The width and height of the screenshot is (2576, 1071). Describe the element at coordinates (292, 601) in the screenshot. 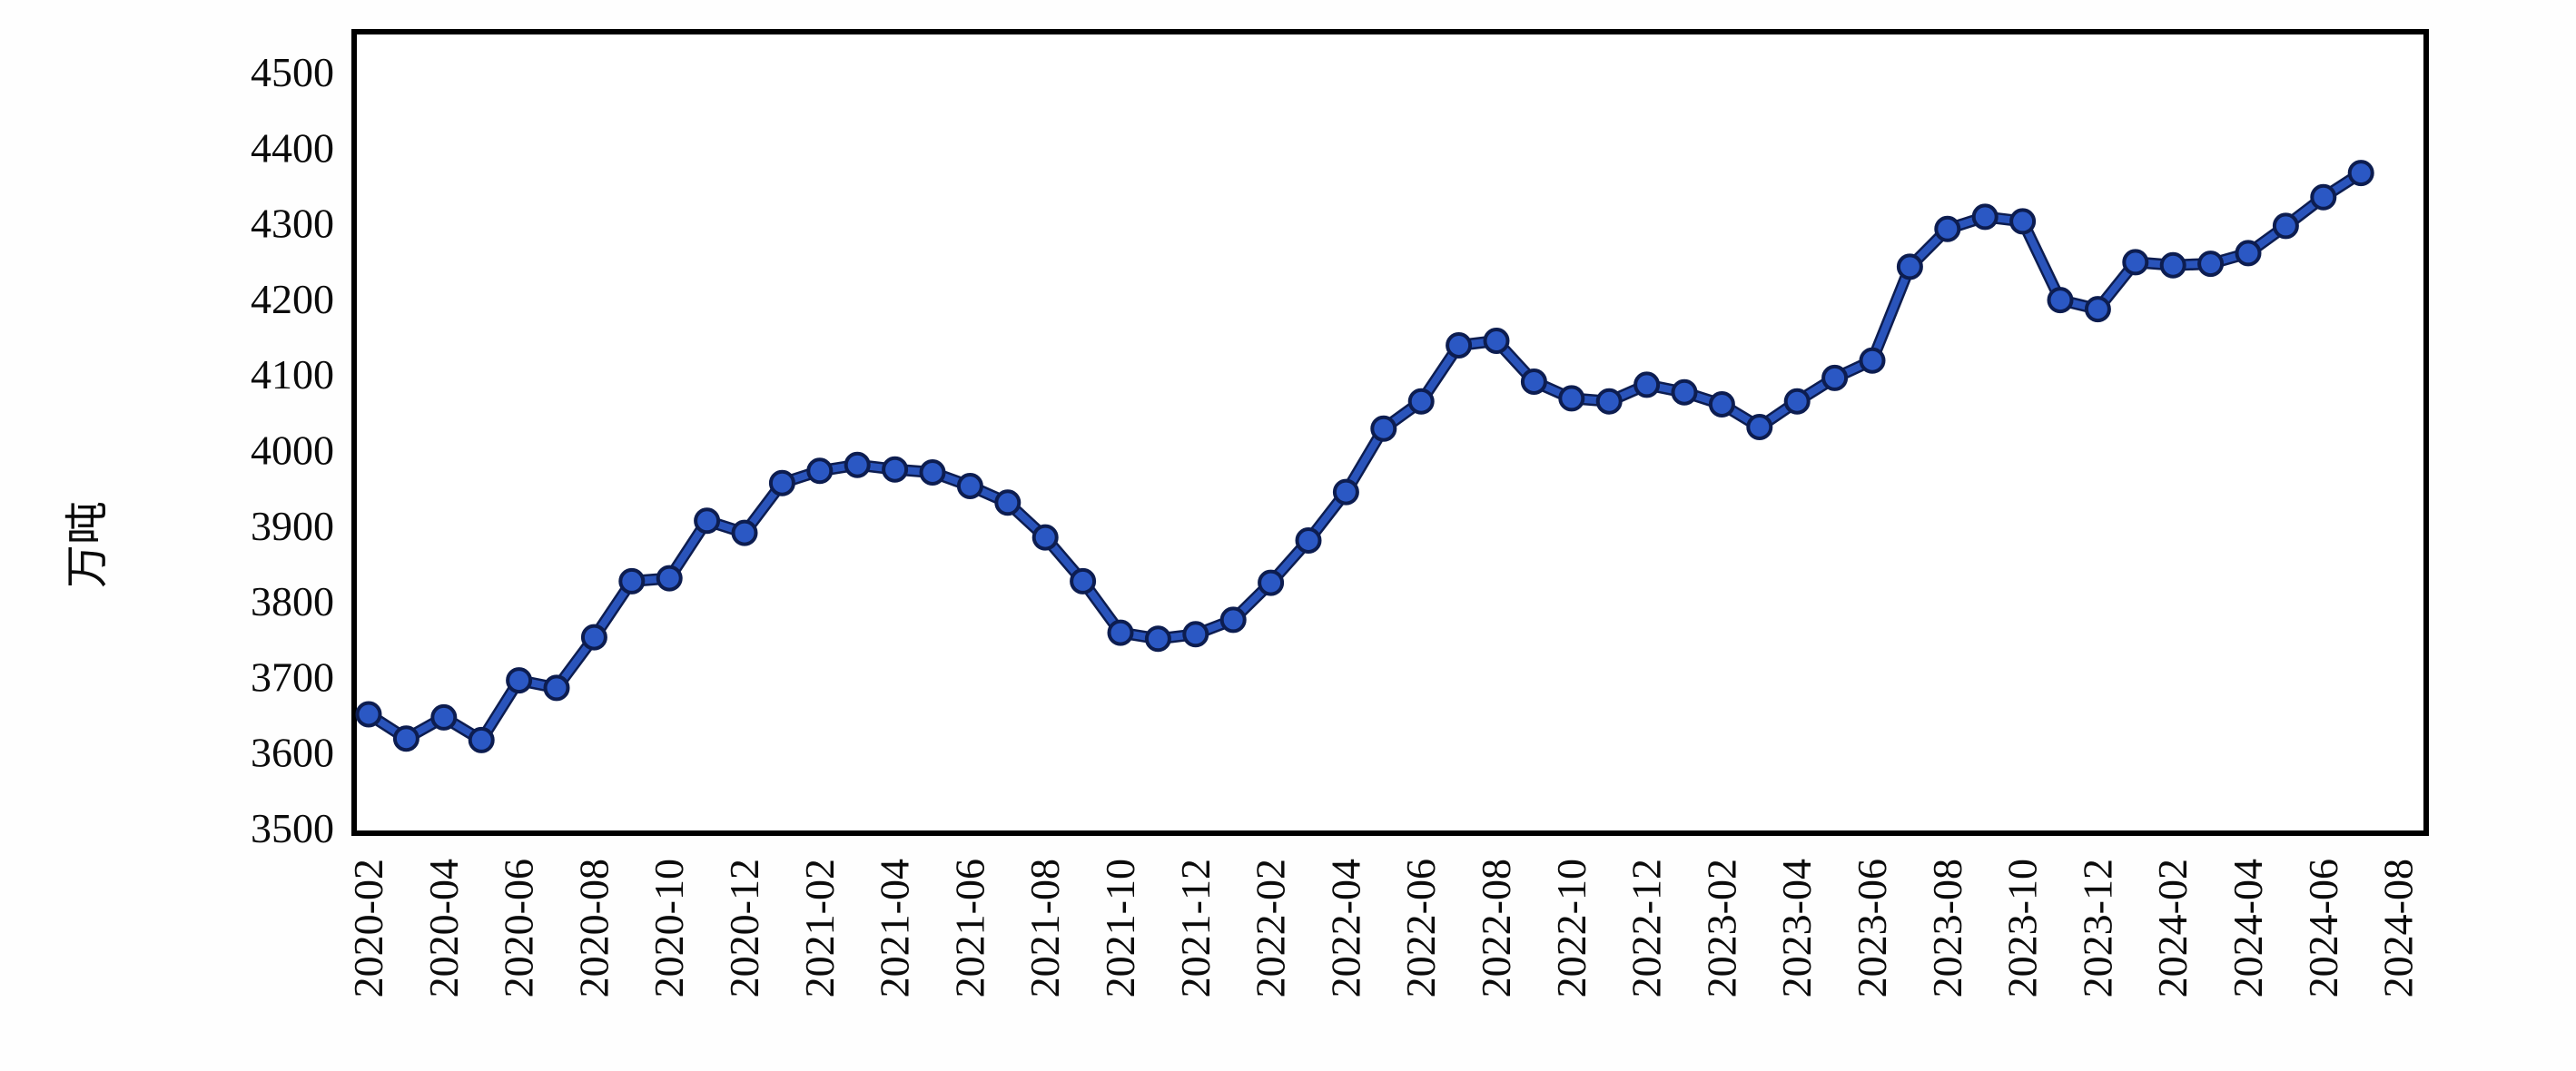

I see `y-tick-label: 3800` at that location.